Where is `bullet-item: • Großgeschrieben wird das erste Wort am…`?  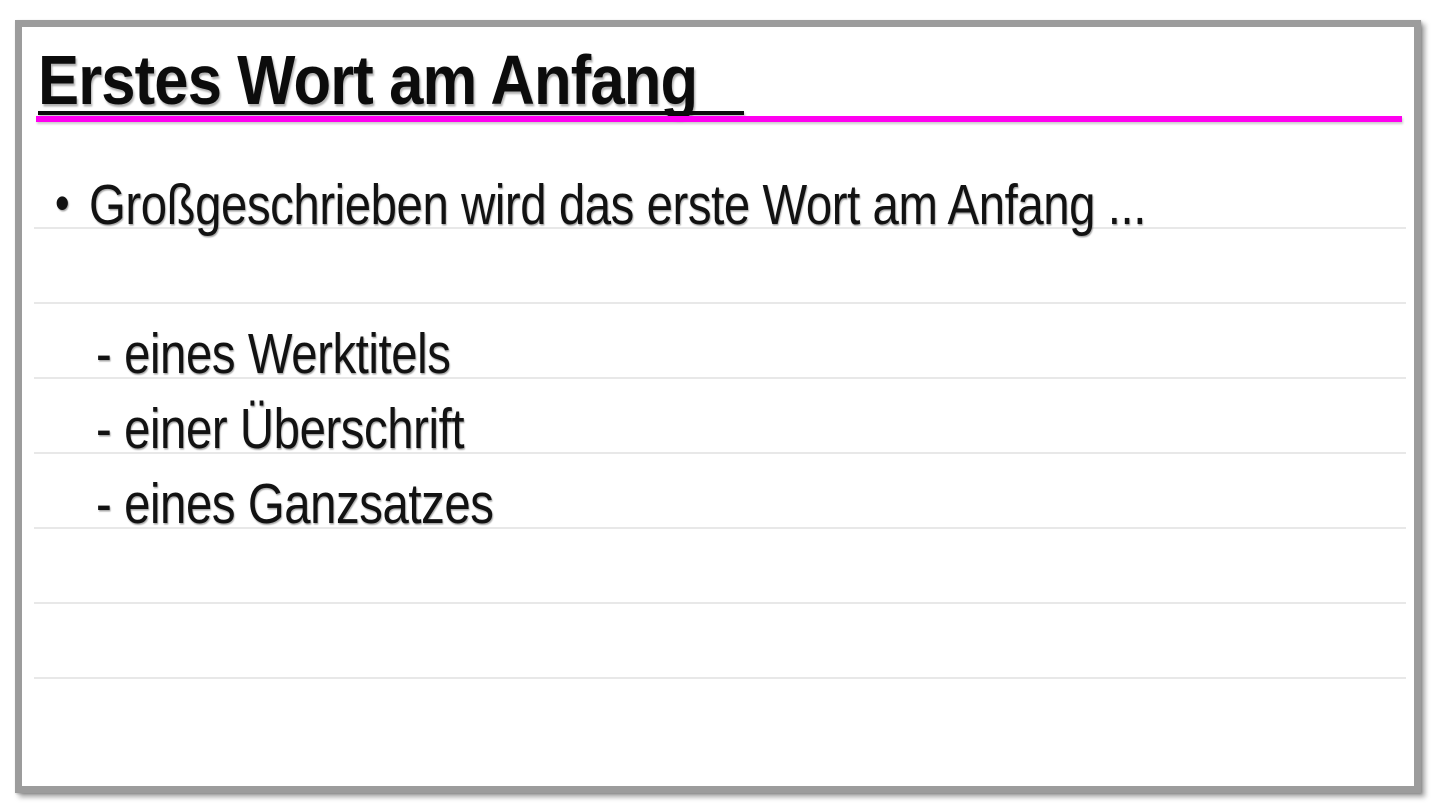
bullet-item: • Großgeschrieben wird das erste Wort am… is located at coordinates (600, 205).